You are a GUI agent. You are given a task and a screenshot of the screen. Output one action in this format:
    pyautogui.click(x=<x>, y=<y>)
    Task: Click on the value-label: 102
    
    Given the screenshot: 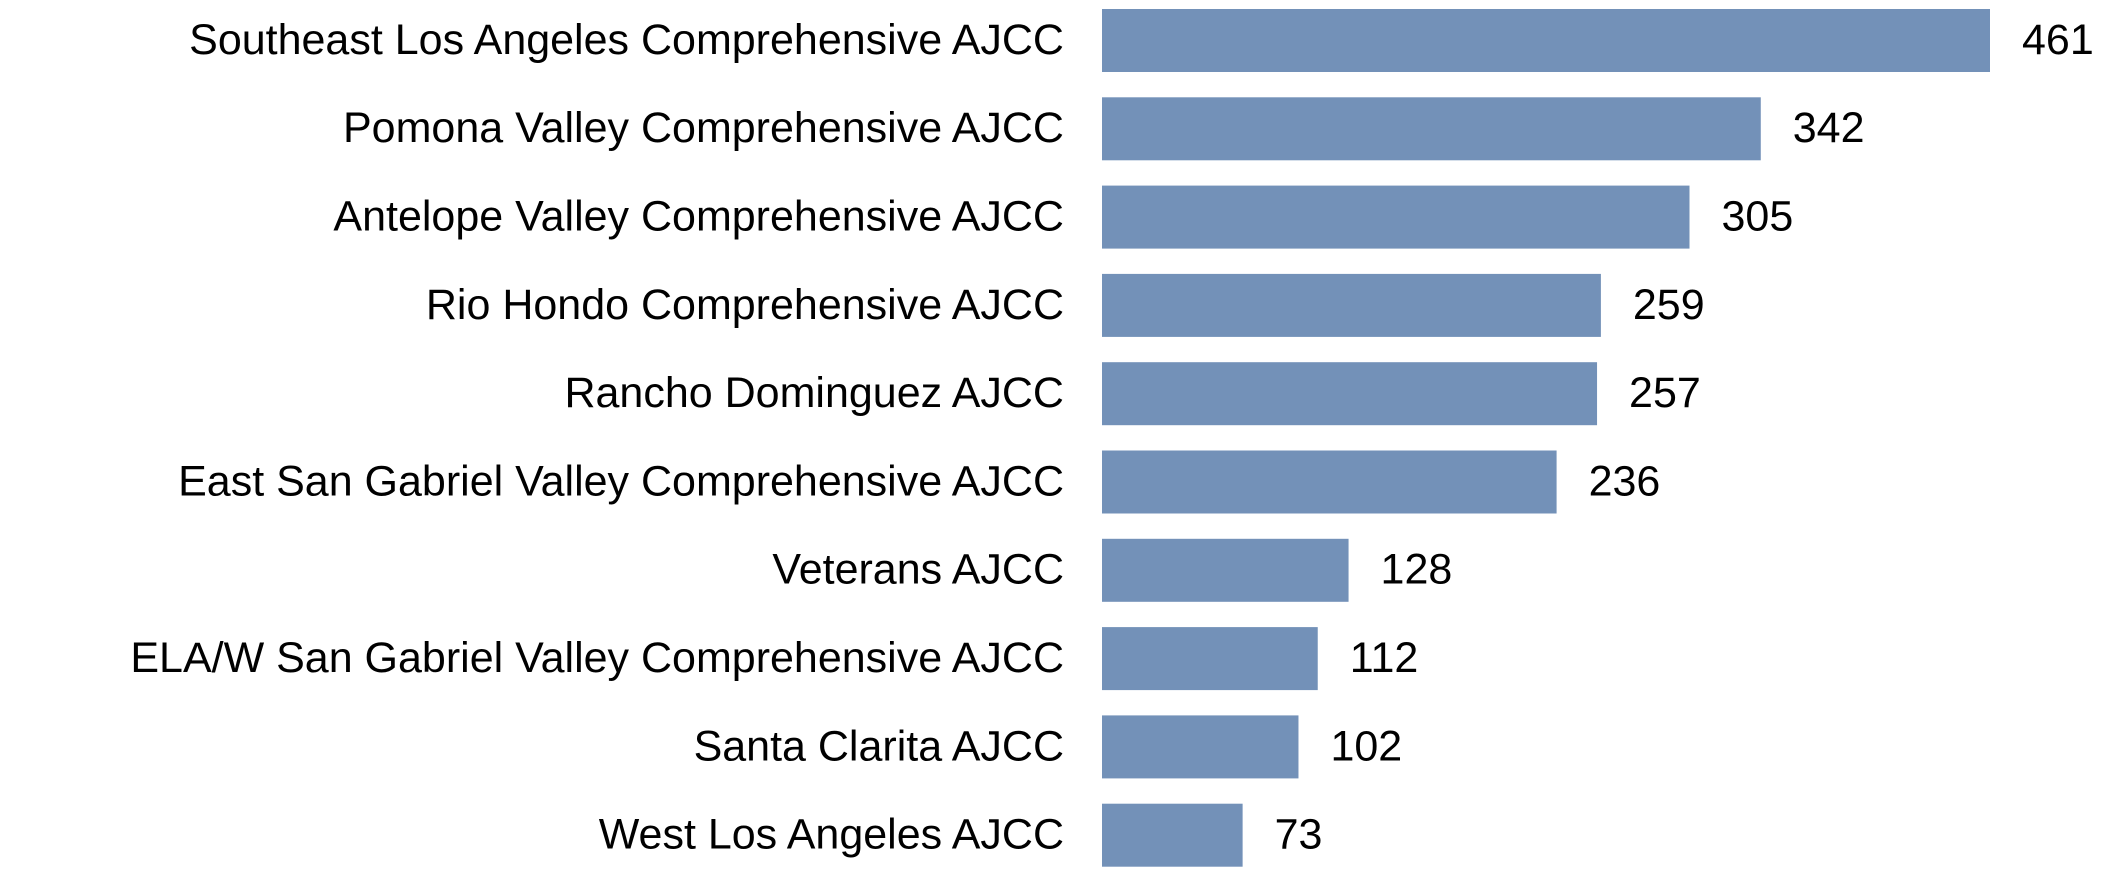 What is the action you would take?
    pyautogui.click(x=1366, y=746)
    